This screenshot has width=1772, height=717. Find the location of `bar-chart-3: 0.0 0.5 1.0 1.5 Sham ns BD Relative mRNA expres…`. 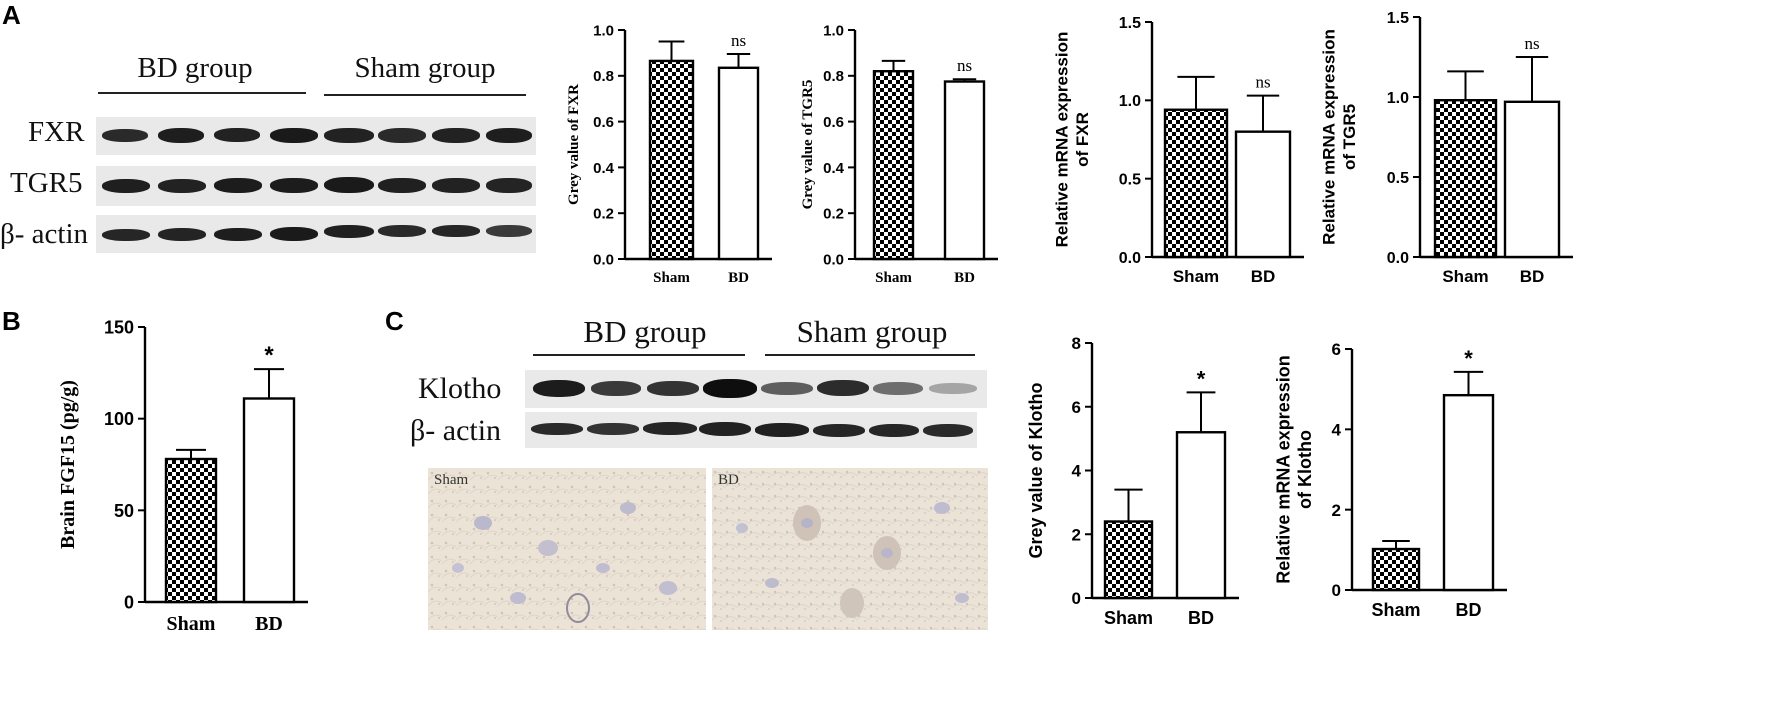

bar-chart-3: 0.0 0.5 1.0 1.5 Sham ns BD Relative mRNA expres… is located at coordinates (1178, 150).